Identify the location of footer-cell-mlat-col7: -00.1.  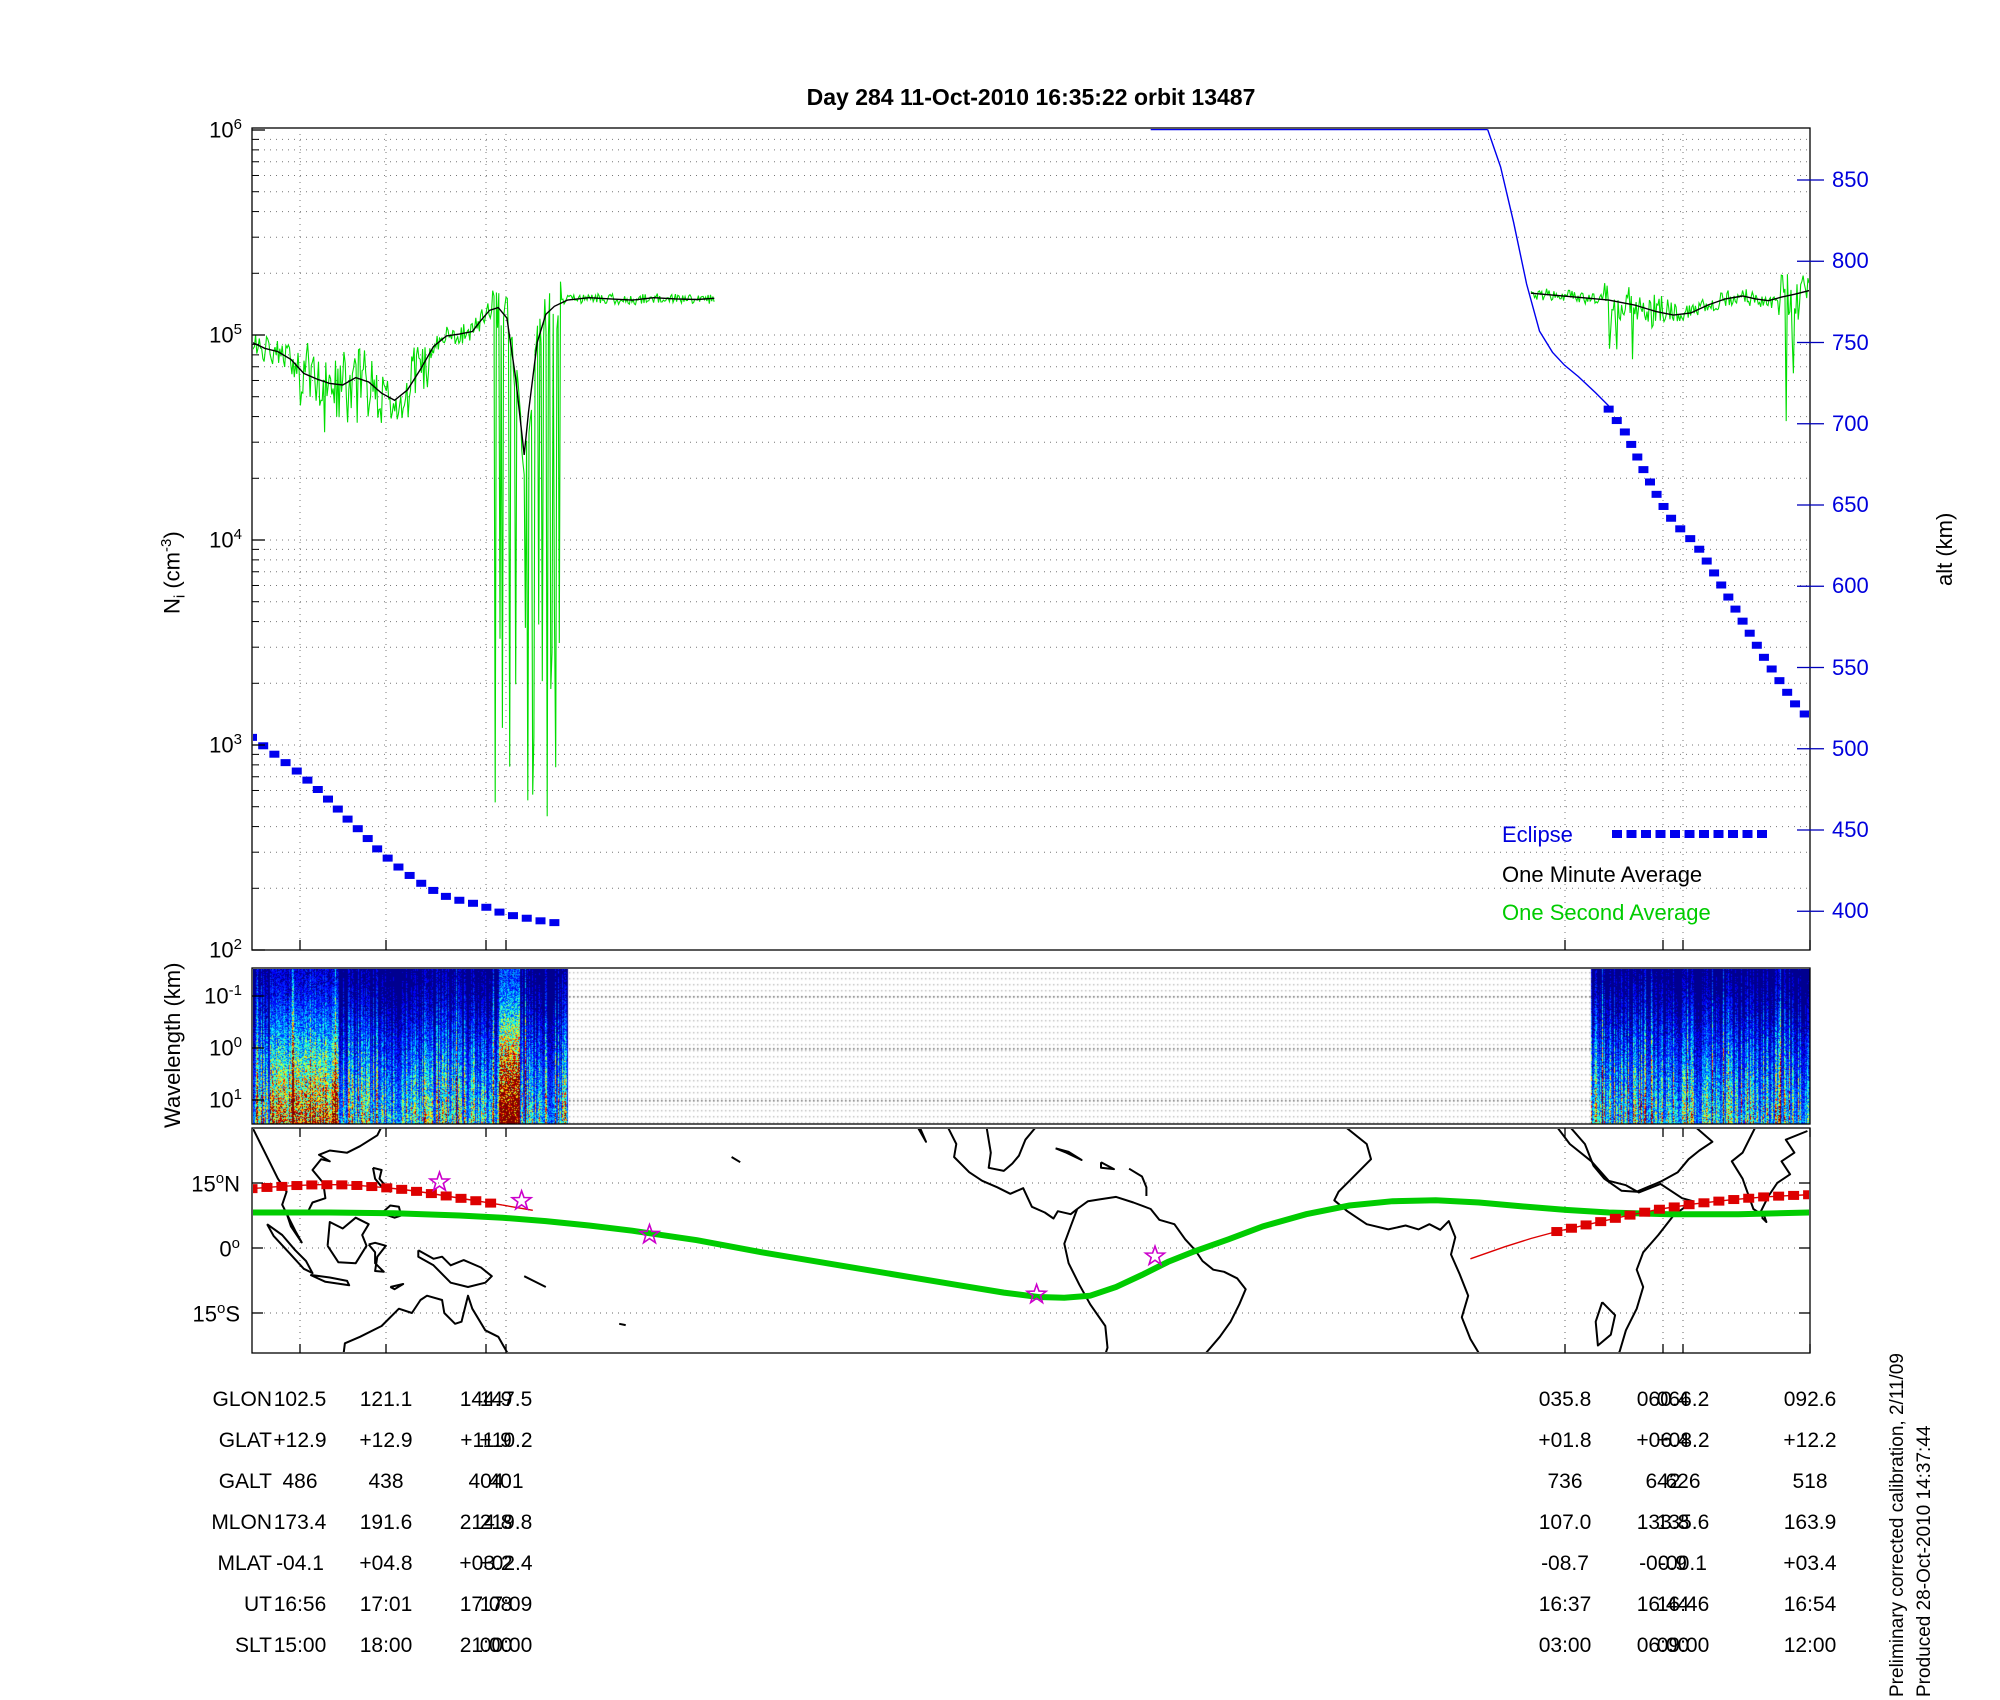
(1683, 1563).